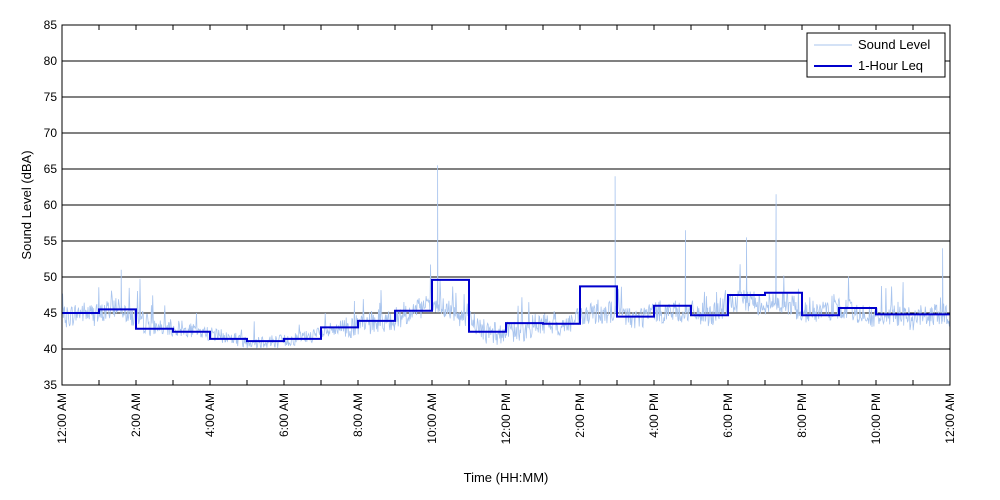  What do you see at coordinates (51, 313) in the screenshot?
I see `y-tick-label: 45` at bounding box center [51, 313].